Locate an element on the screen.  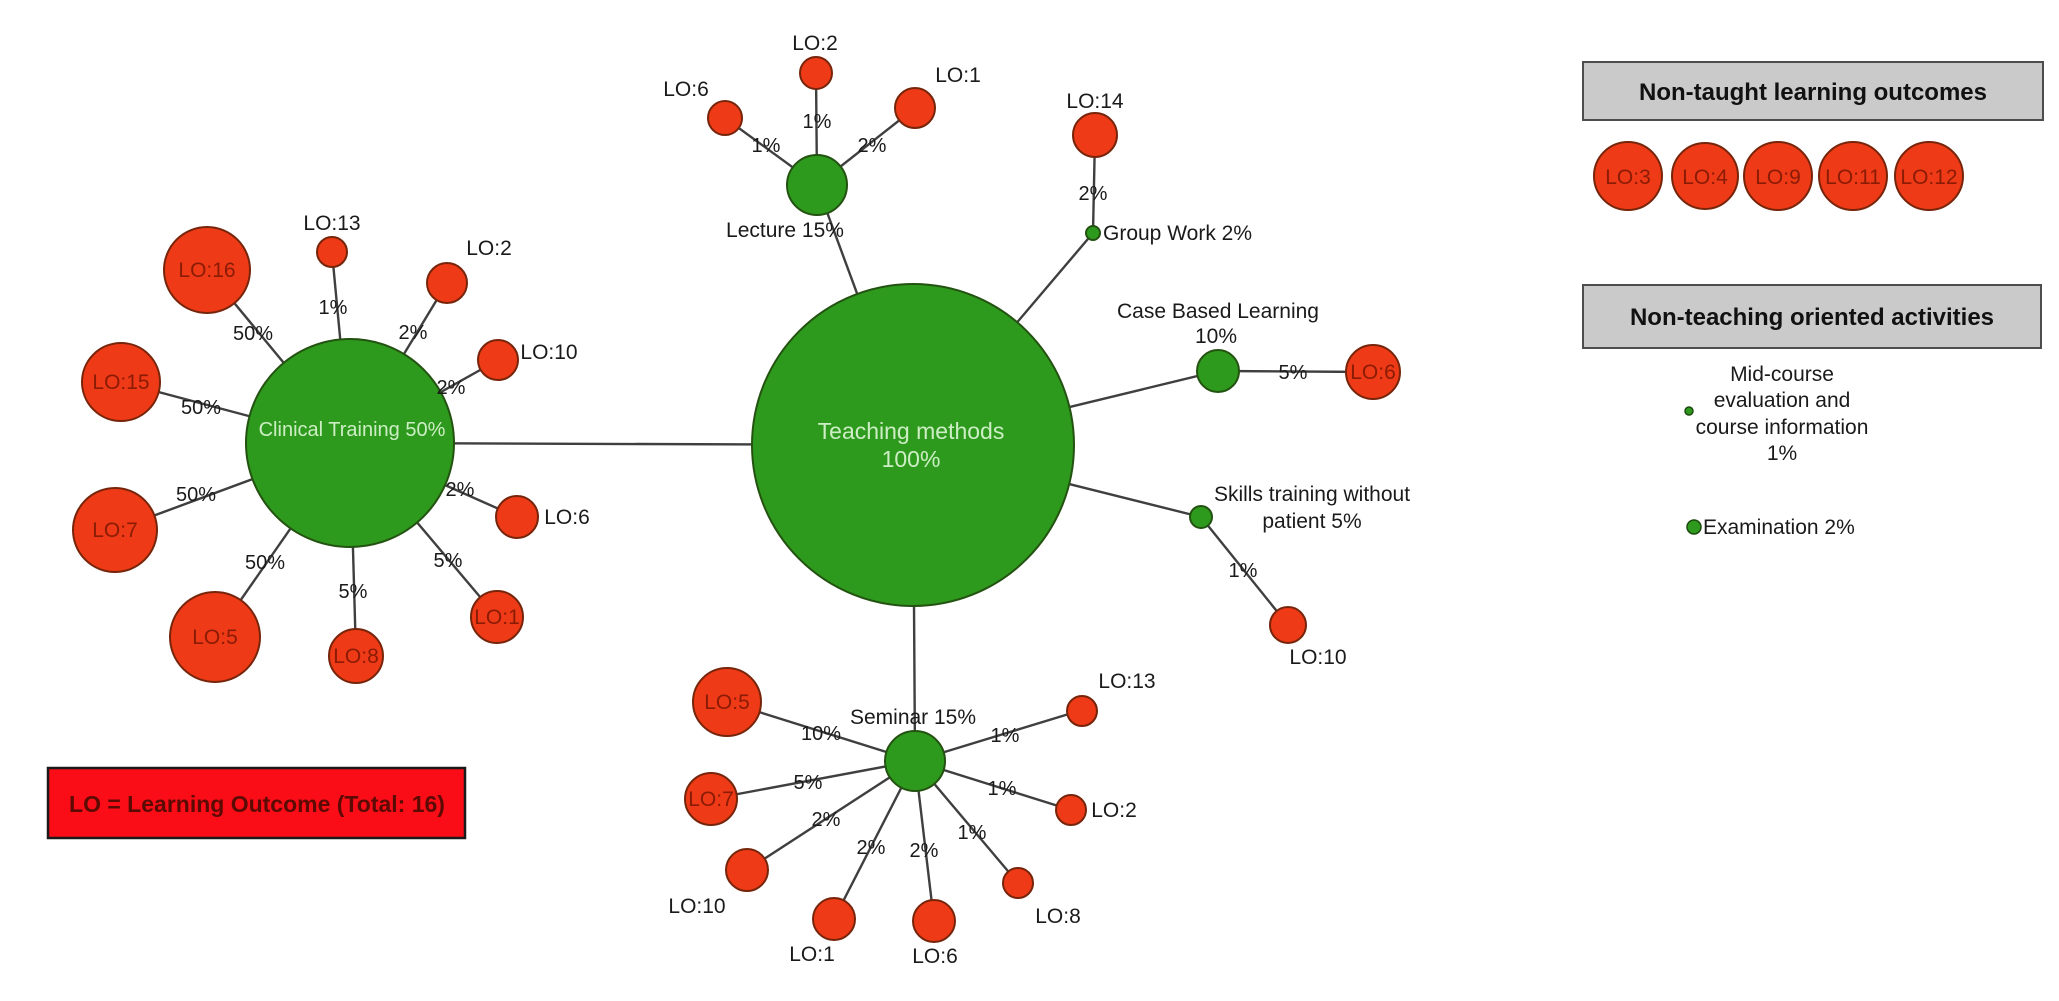
node-lo4 is located at coordinates (1705, 176).